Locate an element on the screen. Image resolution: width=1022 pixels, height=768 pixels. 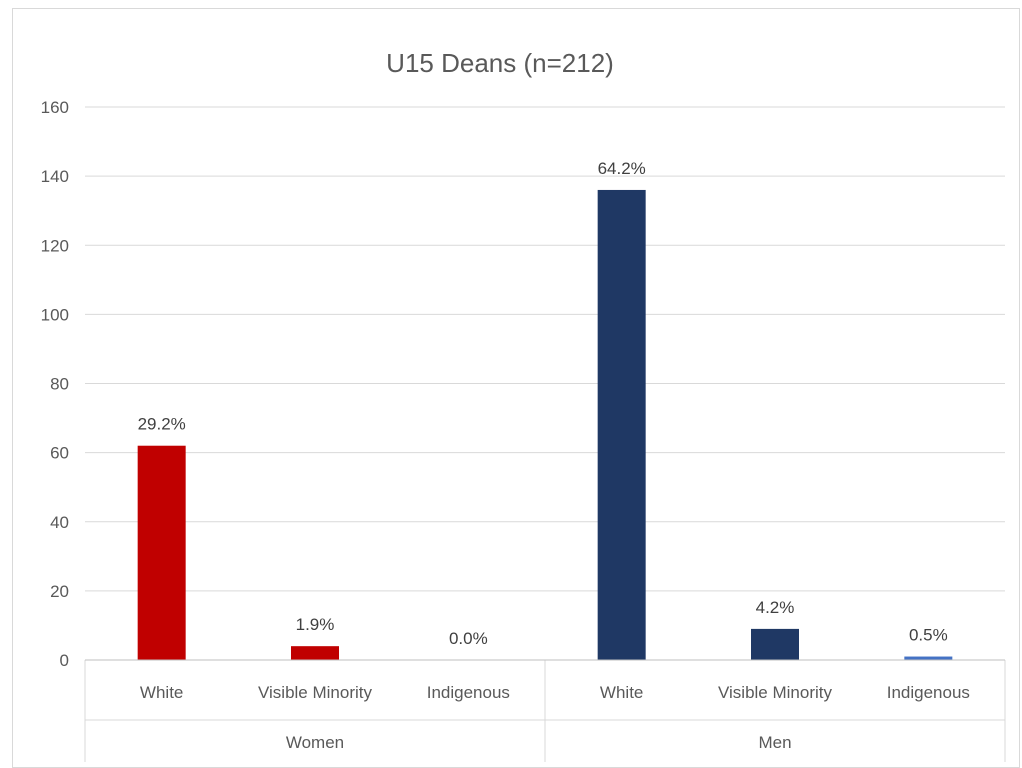
y-tick-label: 80 is located at coordinates (59, 384).